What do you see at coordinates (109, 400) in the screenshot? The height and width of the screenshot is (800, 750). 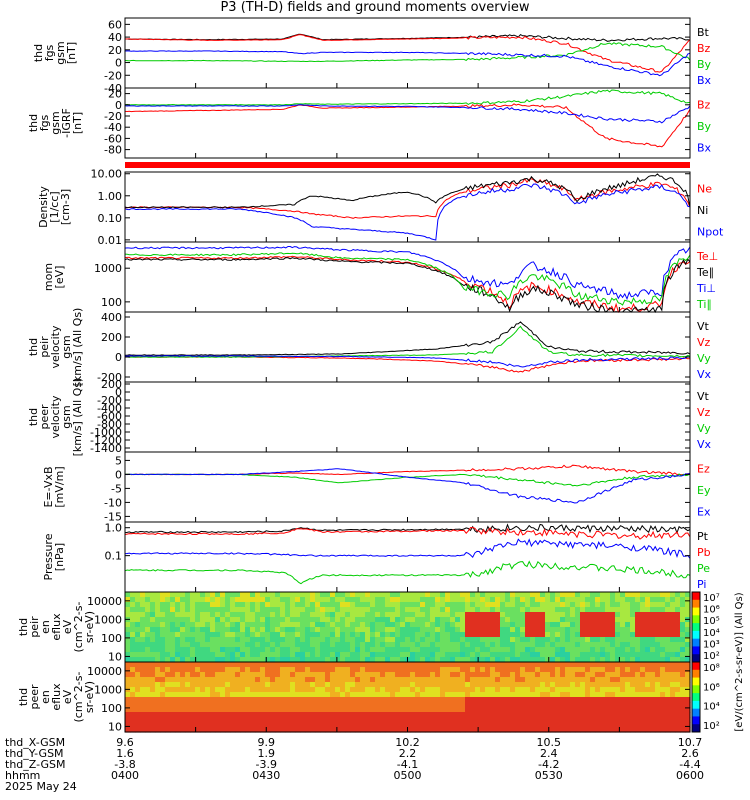 I see `electron-velocity-ytick-label: -200` at bounding box center [109, 400].